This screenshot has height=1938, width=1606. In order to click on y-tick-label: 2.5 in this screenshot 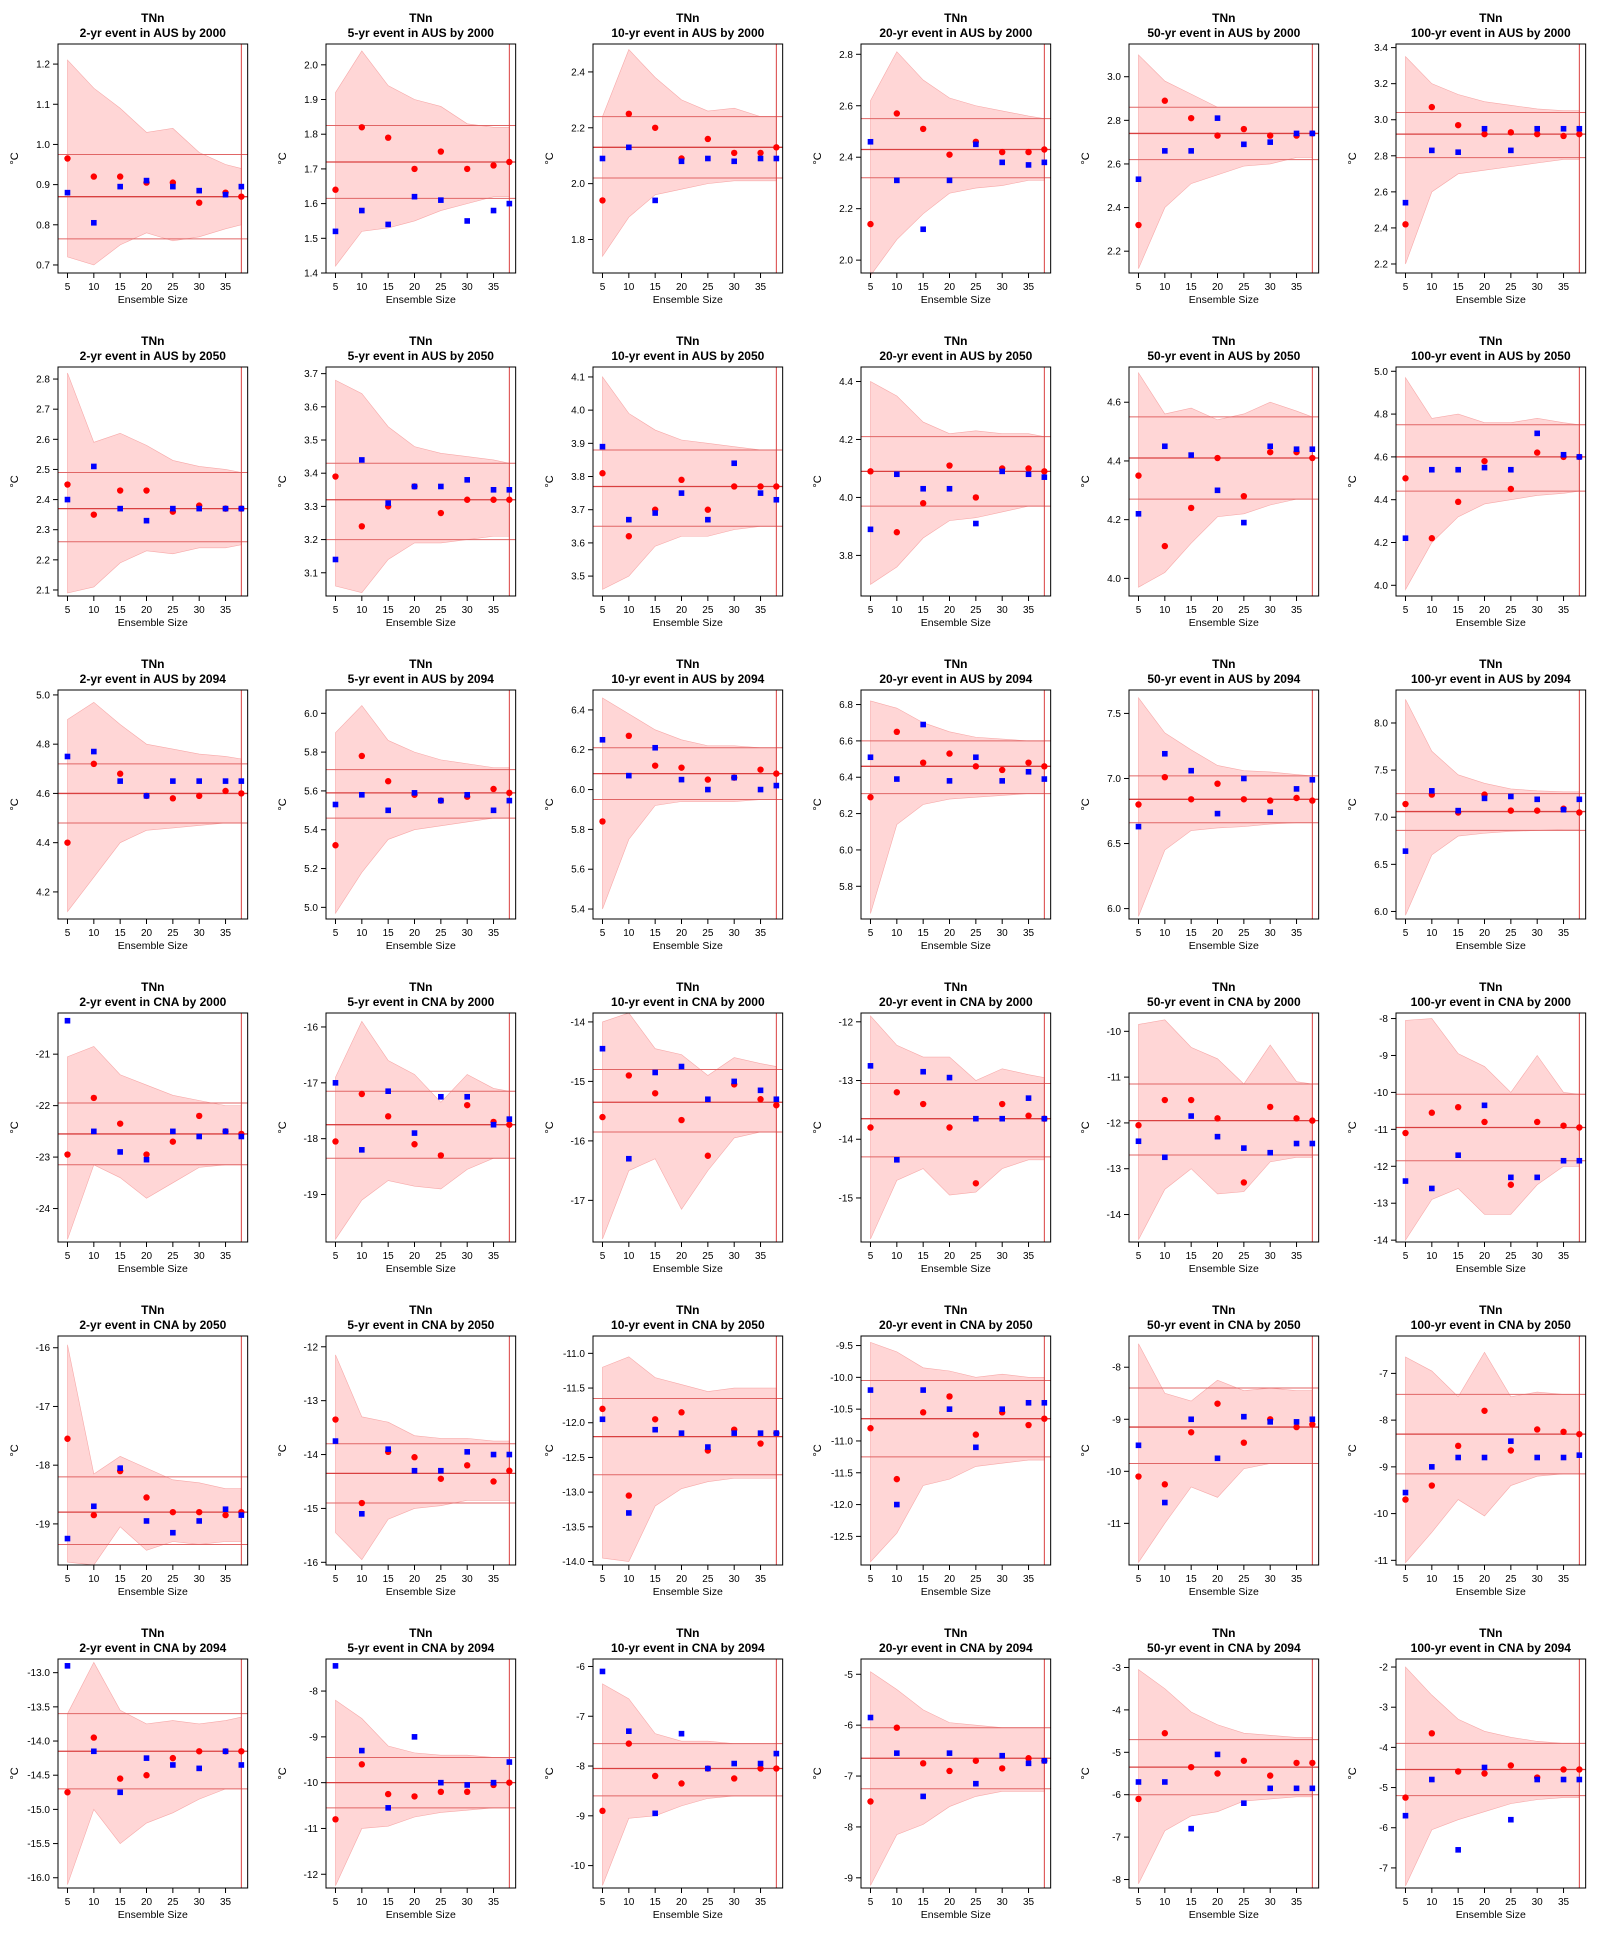, I will do `click(43, 470)`.